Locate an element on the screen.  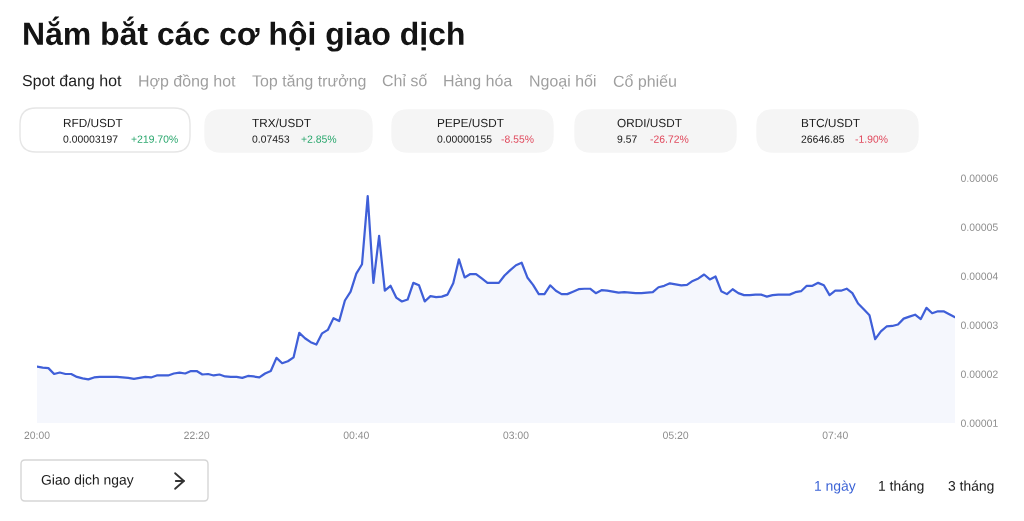
text: Cổ phiếu is located at coordinates (644, 82).